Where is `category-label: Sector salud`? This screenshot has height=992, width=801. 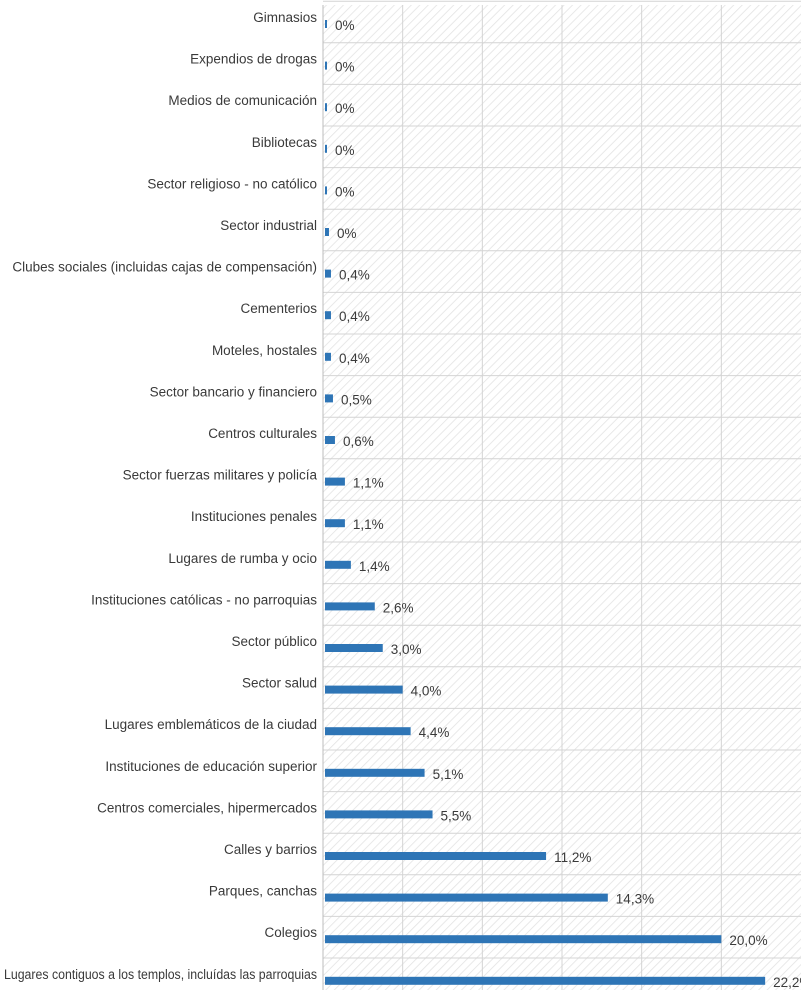
category-label: Sector salud is located at coordinates (279, 683).